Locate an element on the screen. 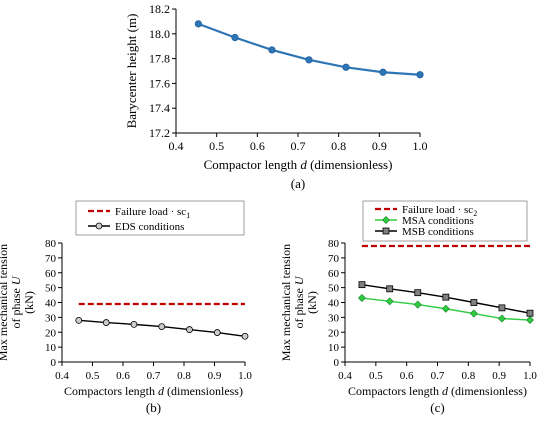 The image size is (550, 423). legend-label-text: MSA conditions is located at coordinates (438, 221).